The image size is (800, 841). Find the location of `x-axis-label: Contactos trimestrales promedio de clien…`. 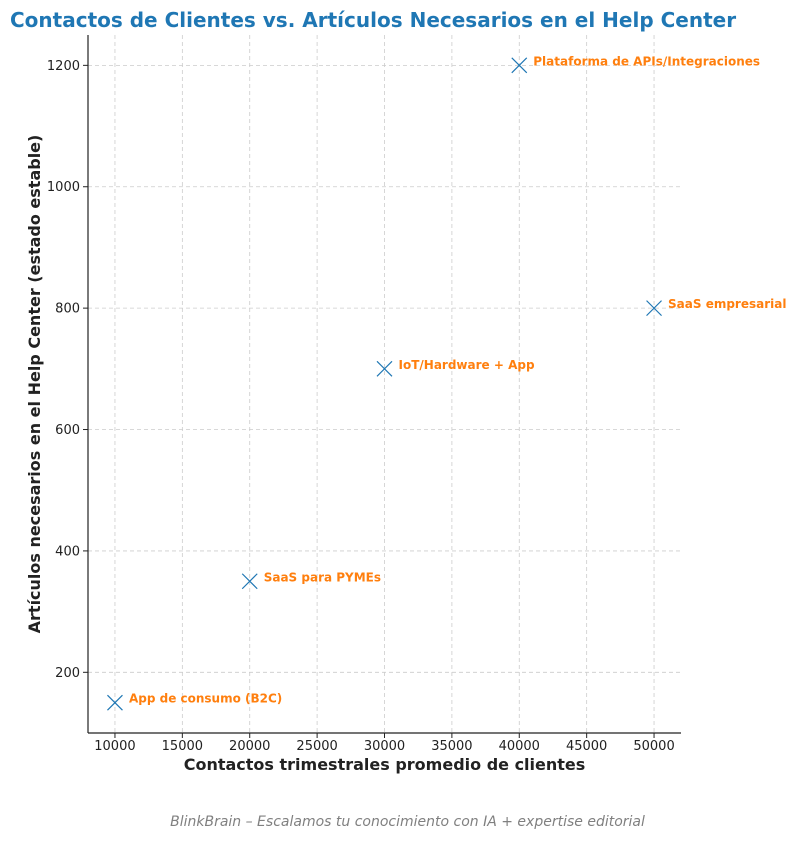

x-axis-label: Contactos trimestrales promedio de clien… is located at coordinates (385, 764).